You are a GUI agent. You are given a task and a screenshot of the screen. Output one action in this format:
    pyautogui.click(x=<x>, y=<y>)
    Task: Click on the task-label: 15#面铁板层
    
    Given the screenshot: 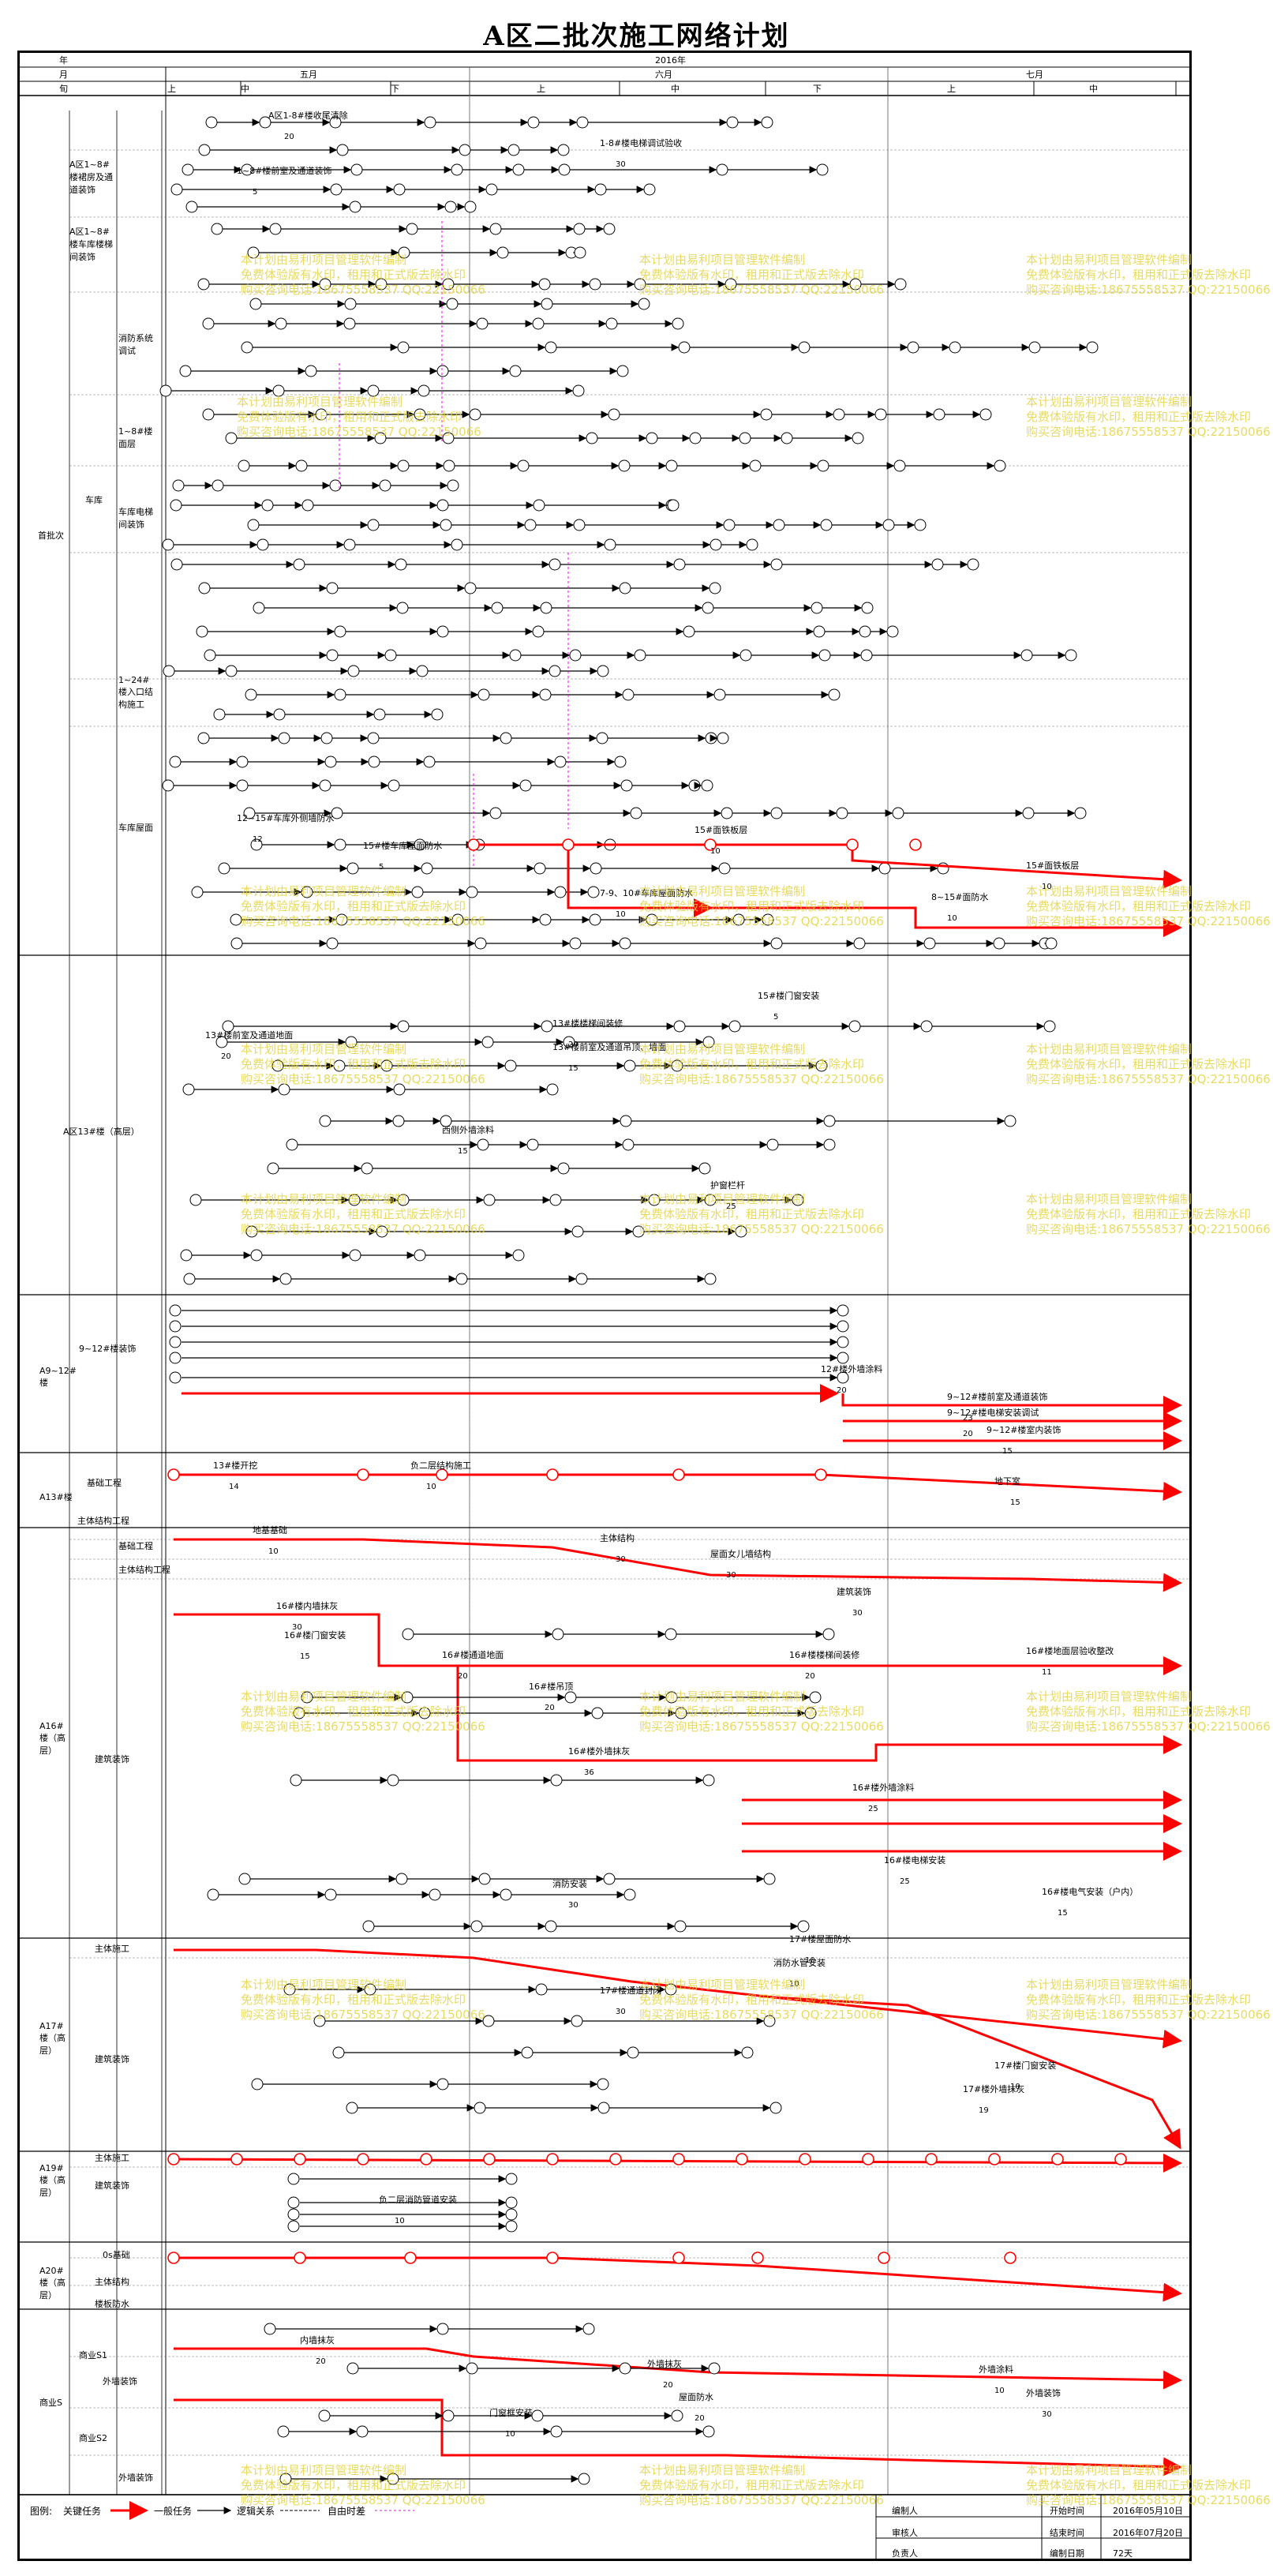 What is the action you would take?
    pyautogui.click(x=721, y=830)
    